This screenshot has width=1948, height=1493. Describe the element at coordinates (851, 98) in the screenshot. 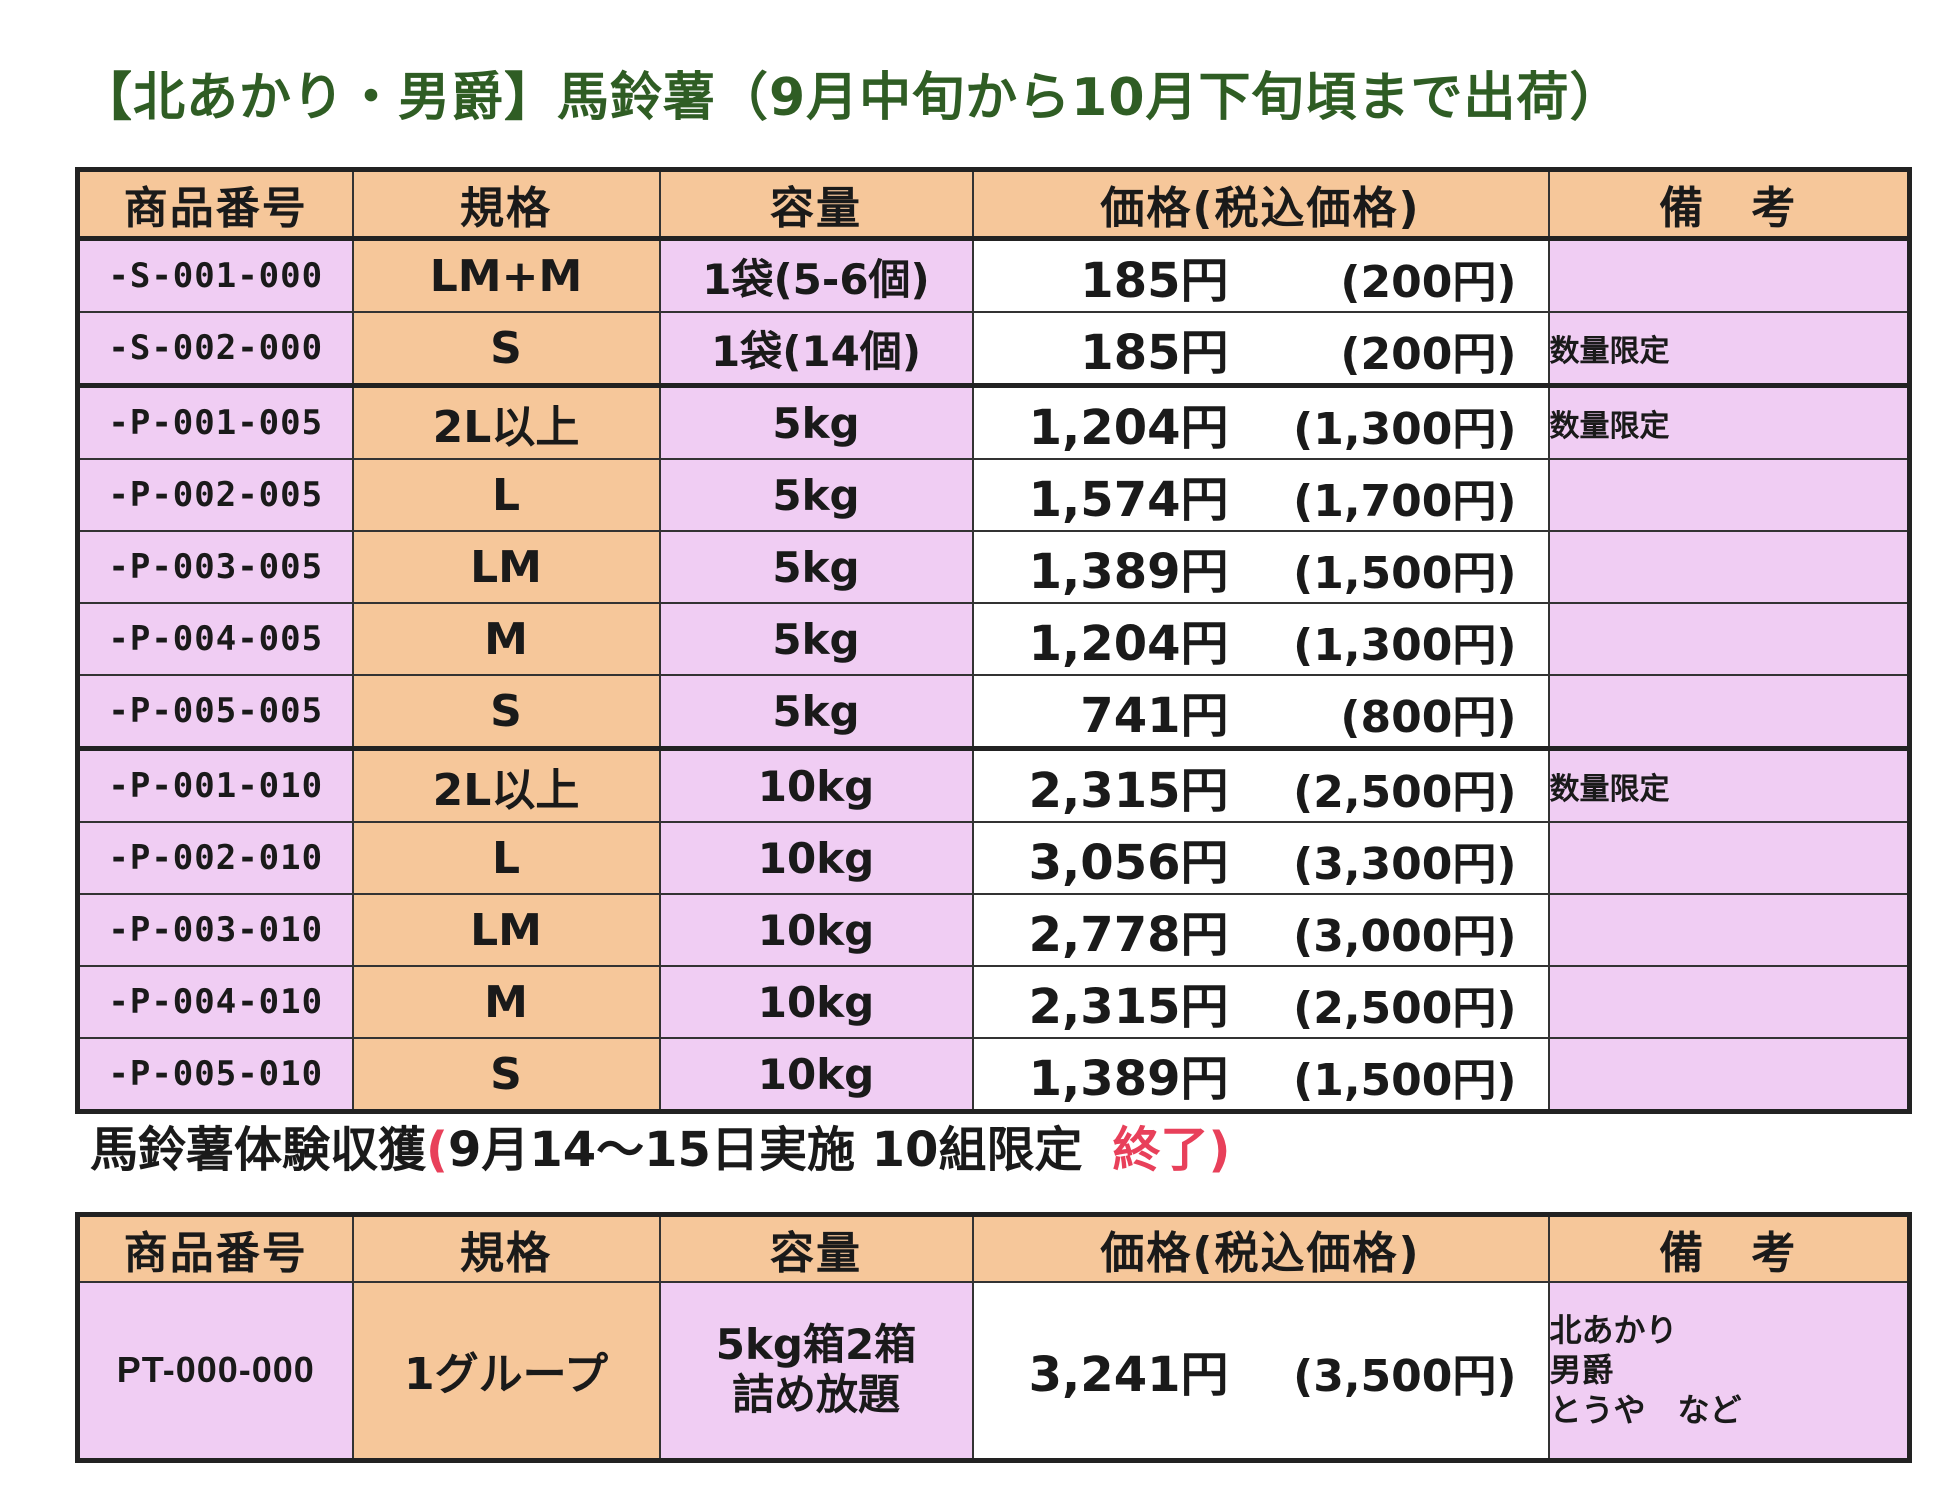

I see `page-title: 【北あかり・男爵】馬鈴薯（9月中旬から10月下旬頃まで出荷）` at that location.